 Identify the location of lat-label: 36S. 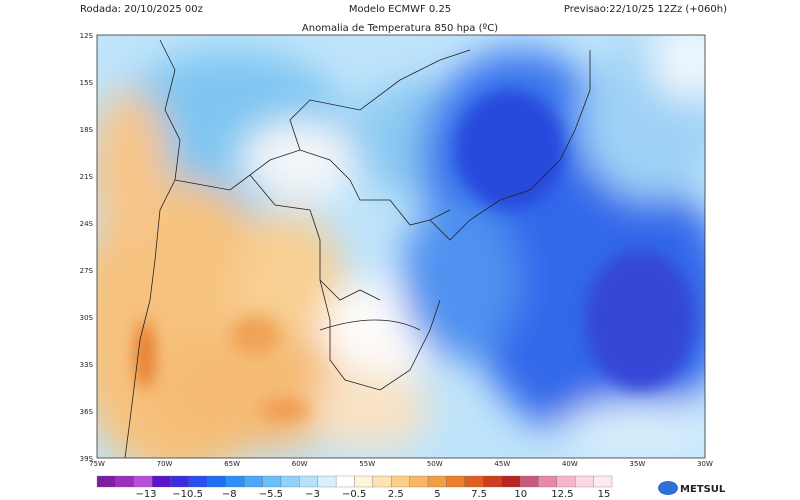
(87, 412).